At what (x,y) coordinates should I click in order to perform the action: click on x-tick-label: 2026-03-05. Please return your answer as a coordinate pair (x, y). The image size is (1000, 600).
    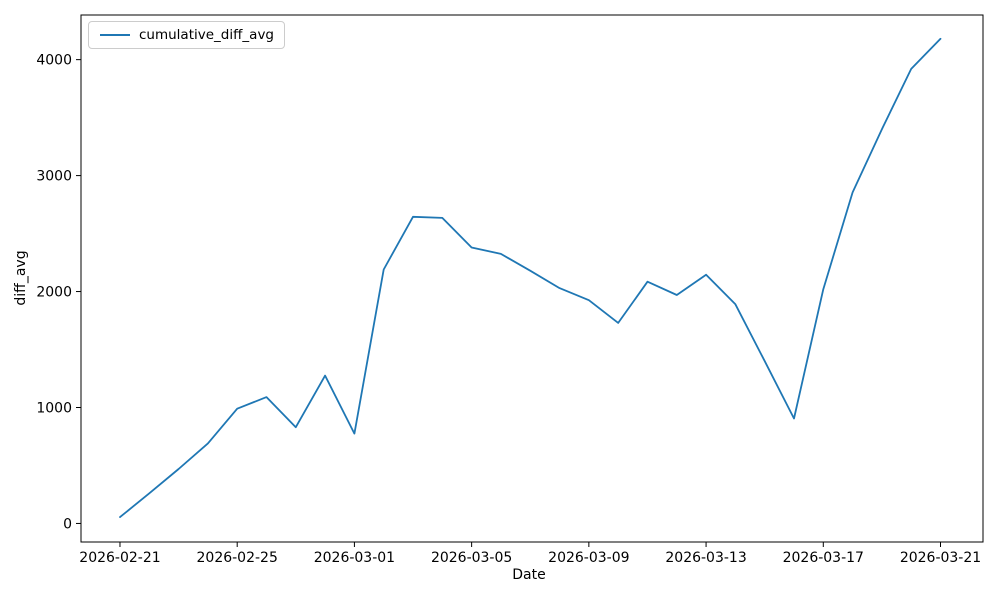
    Looking at the image, I should click on (471, 558).